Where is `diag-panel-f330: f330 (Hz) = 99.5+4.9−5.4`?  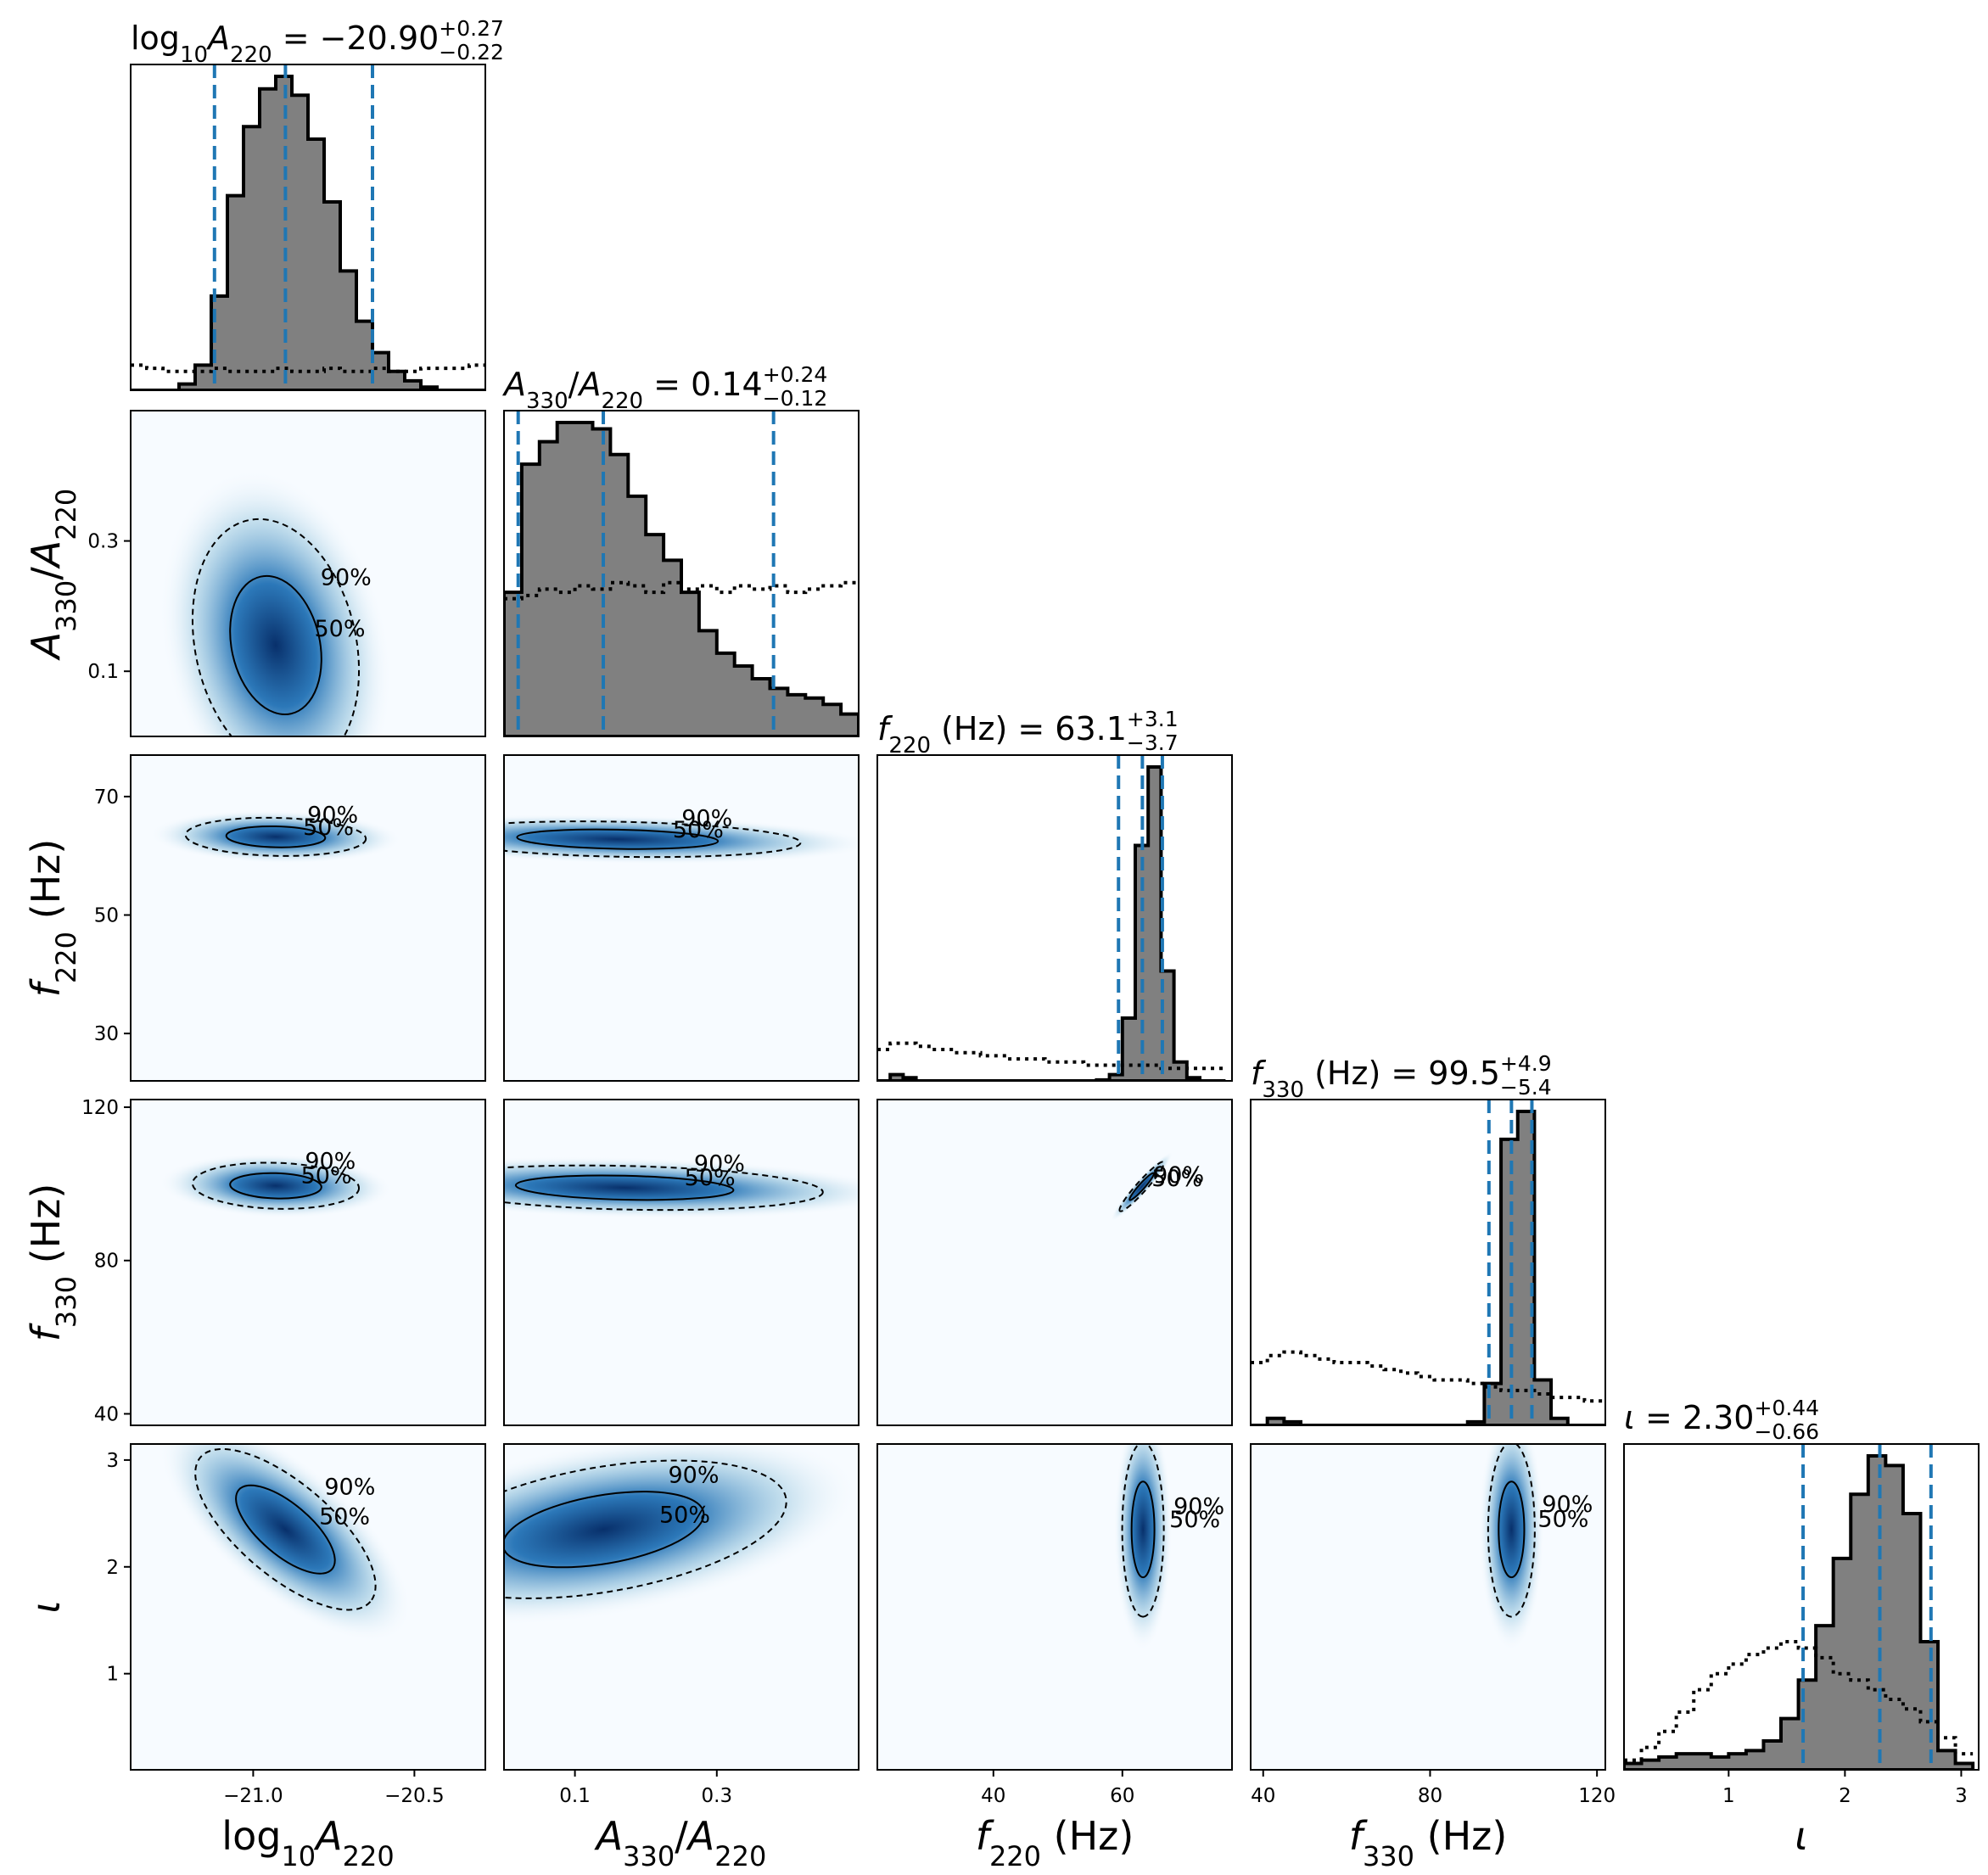
diag-panel-f330: f330 (Hz) = 99.5+4.9−5.4 is located at coordinates (1428, 1238).